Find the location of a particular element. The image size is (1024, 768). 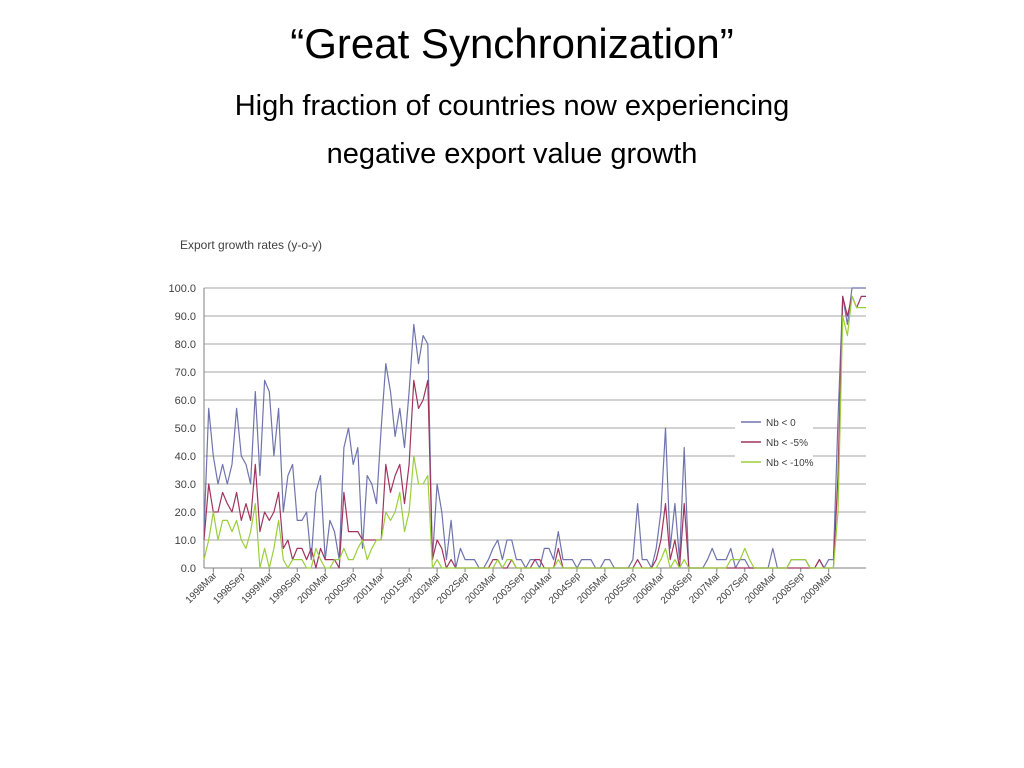

y-tick-label: 30.0 is located at coordinates (185, 485).